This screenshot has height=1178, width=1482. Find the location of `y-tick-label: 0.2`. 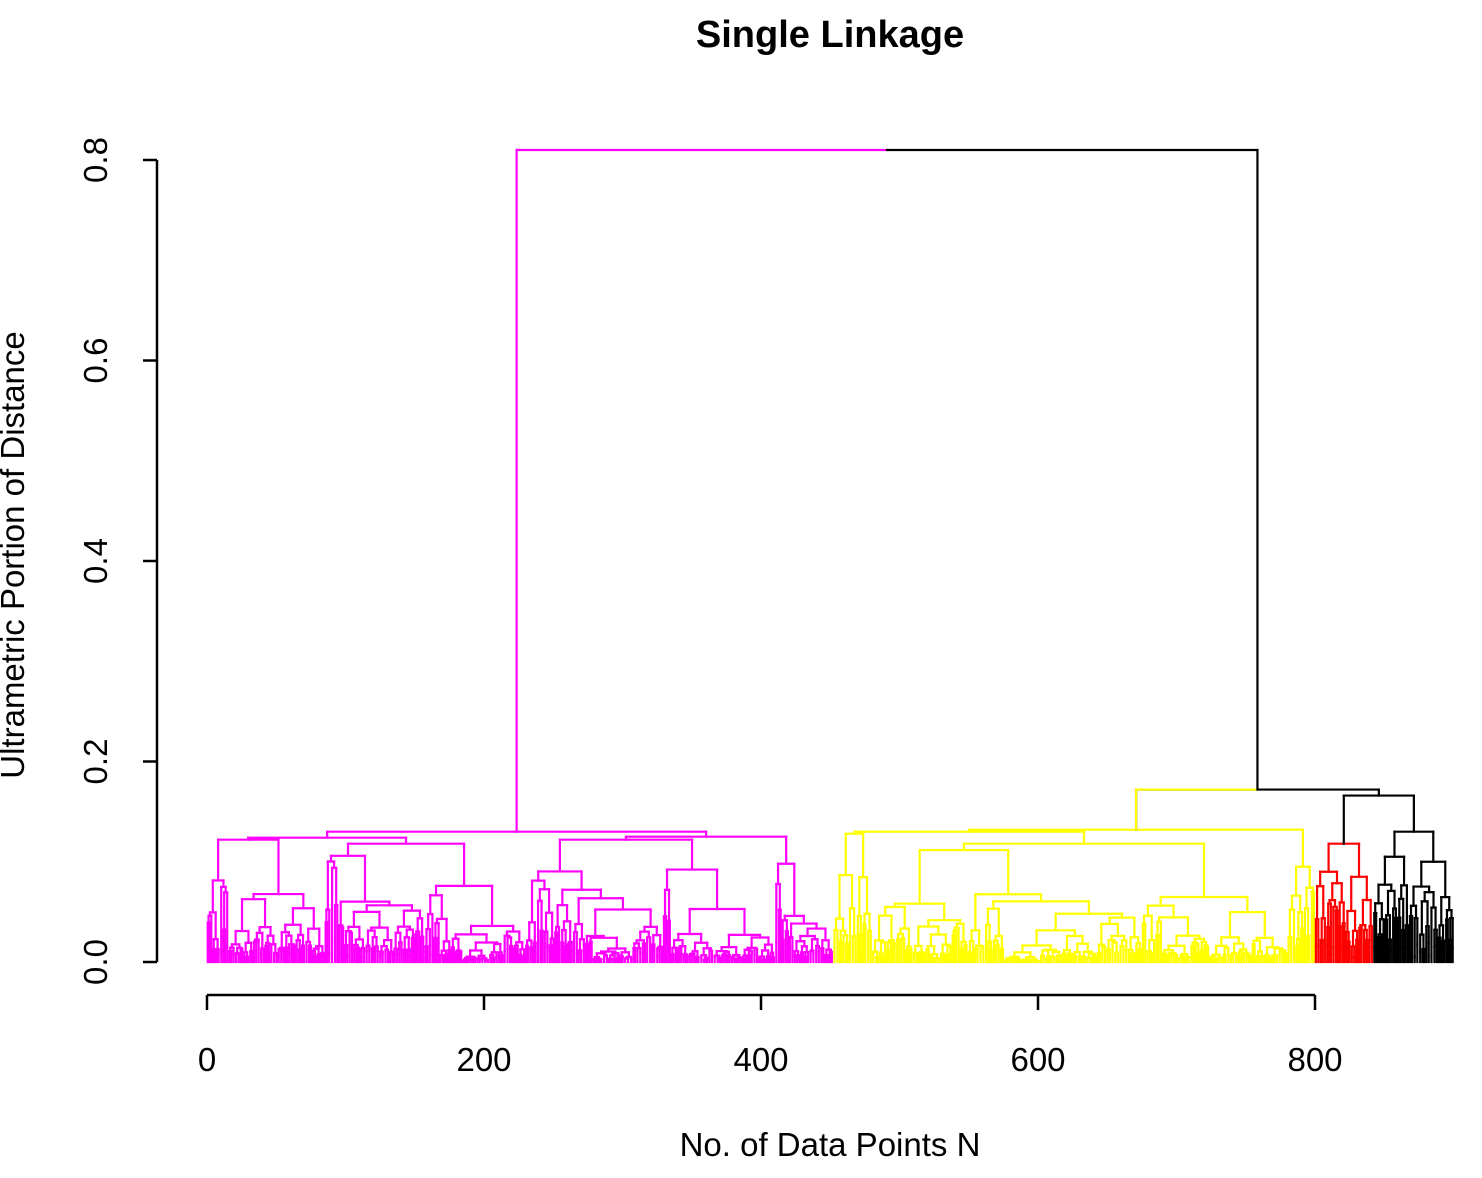

y-tick-label: 0.2 is located at coordinates (95, 762).